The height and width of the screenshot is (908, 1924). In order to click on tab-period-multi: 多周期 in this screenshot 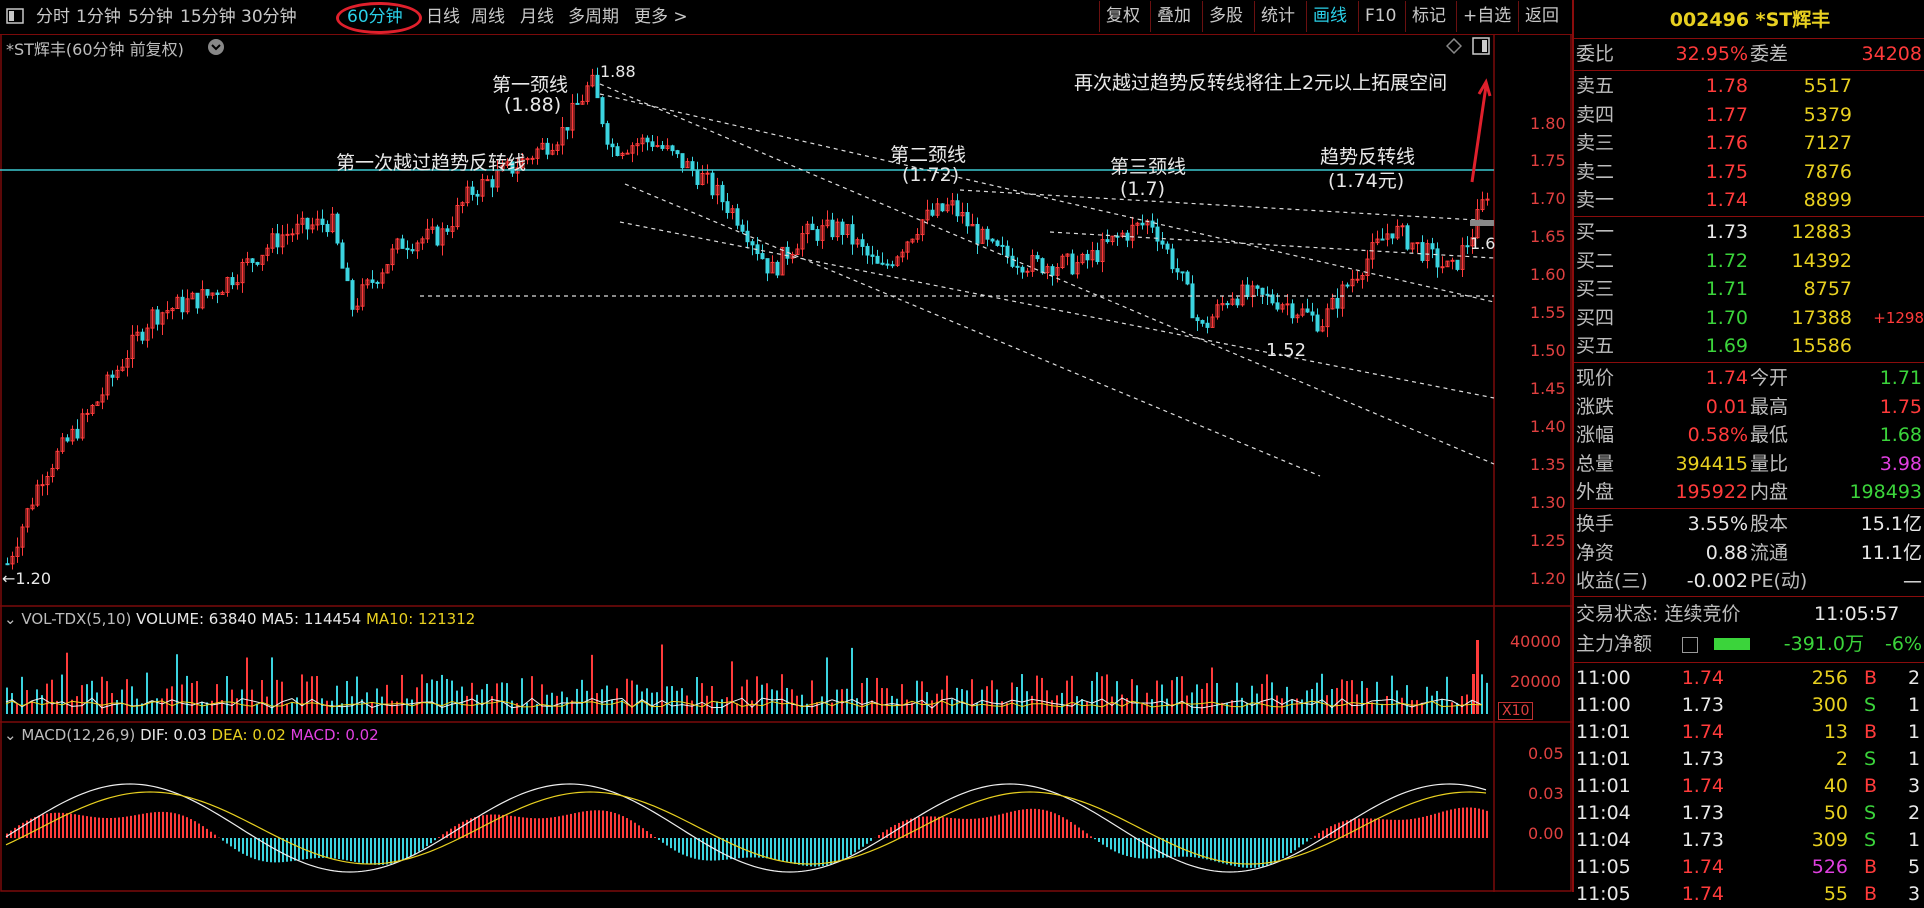, I will do `click(593, 17)`.